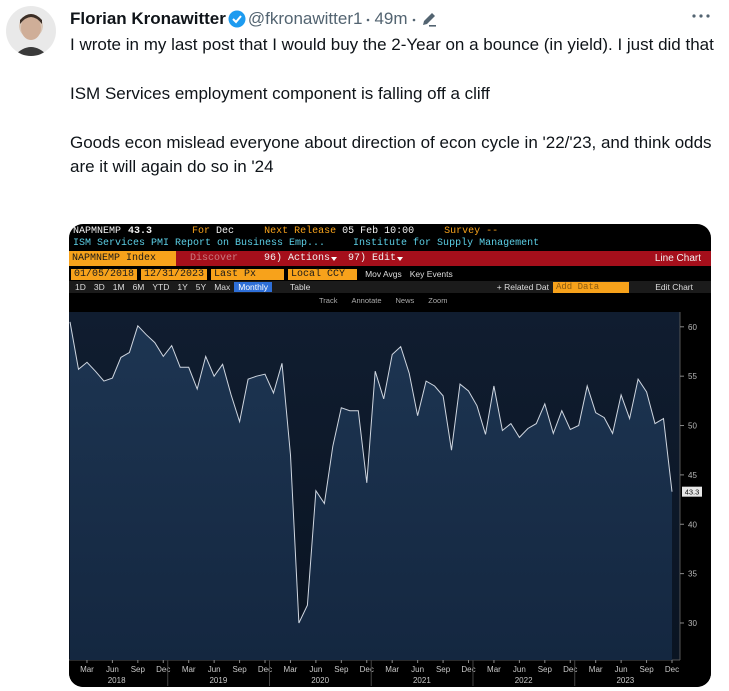 This screenshot has height=691, width=729. Describe the element at coordinates (383, 274) in the screenshot. I see `mov-avgs: Mov Avgs` at that location.